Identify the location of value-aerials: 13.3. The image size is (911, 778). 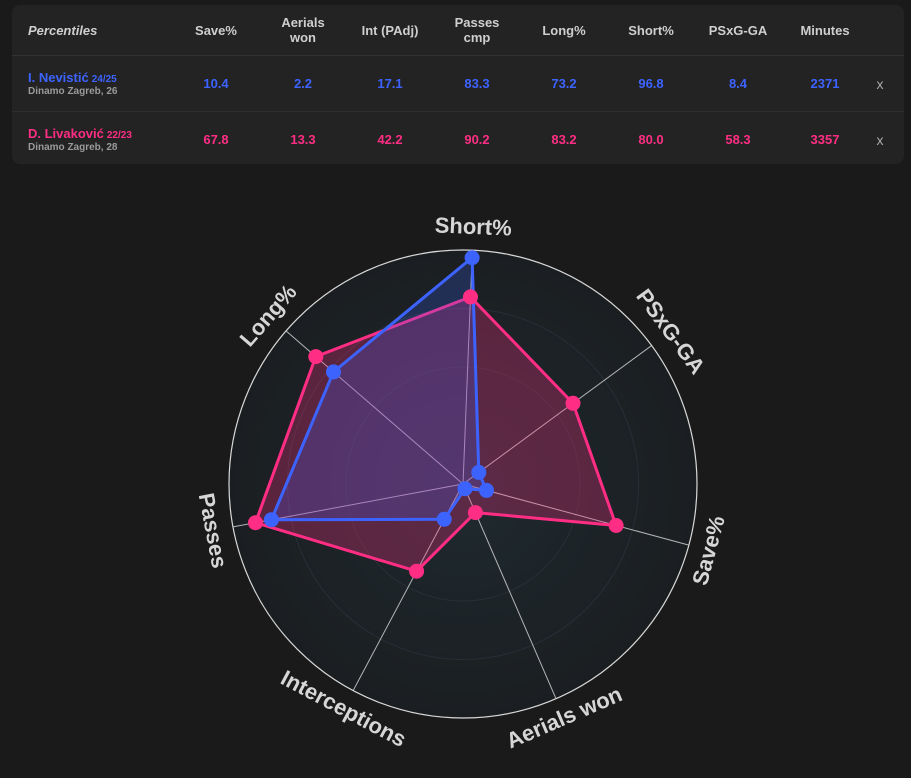
(303, 139).